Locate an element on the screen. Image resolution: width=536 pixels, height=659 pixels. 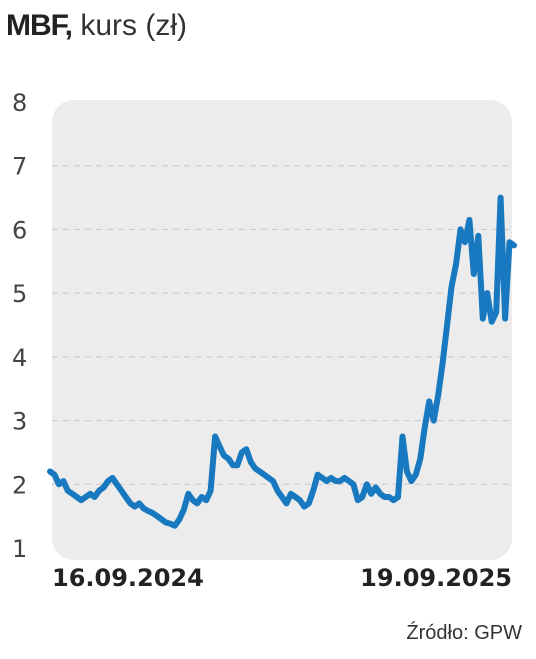
x-tick-label: 19.09.2025 is located at coordinates (436, 578).